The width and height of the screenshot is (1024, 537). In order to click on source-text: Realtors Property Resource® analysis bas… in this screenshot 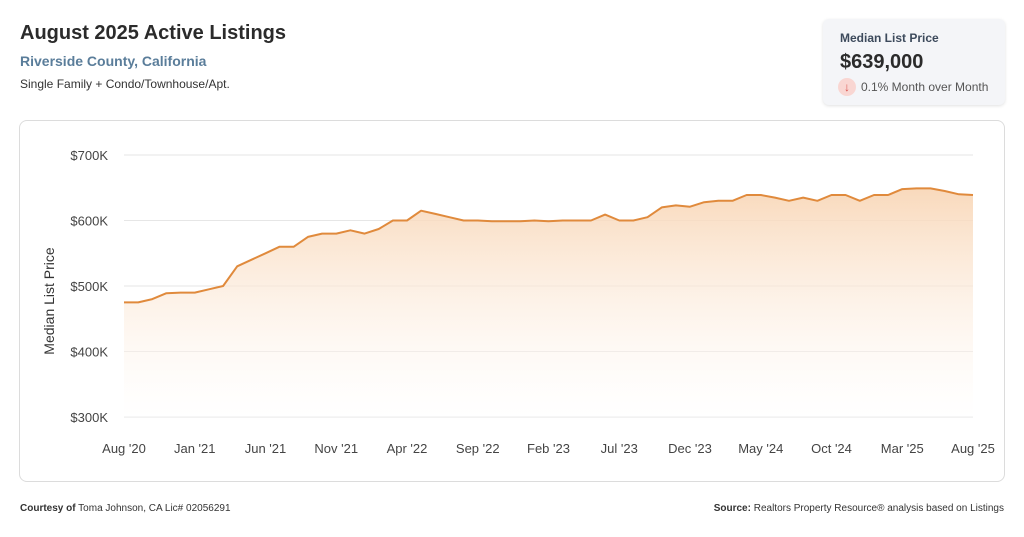, I will do `click(878, 508)`.